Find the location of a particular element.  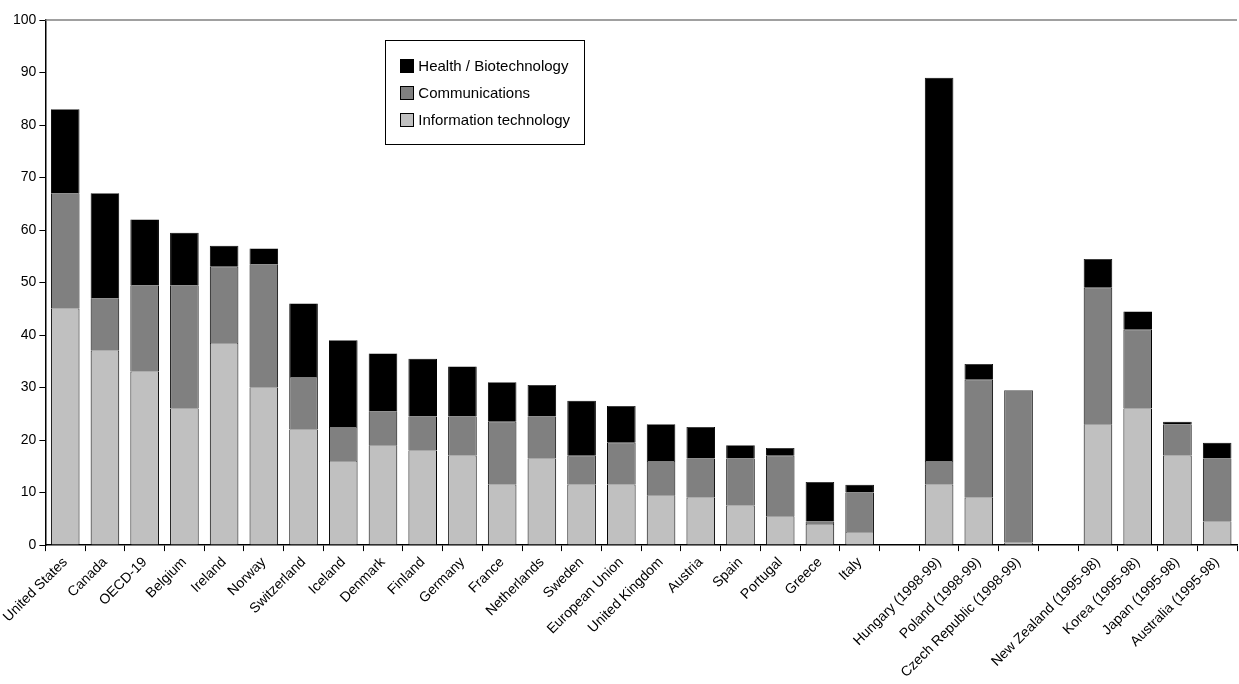

y-tick-label: 10 is located at coordinates (28, 491).